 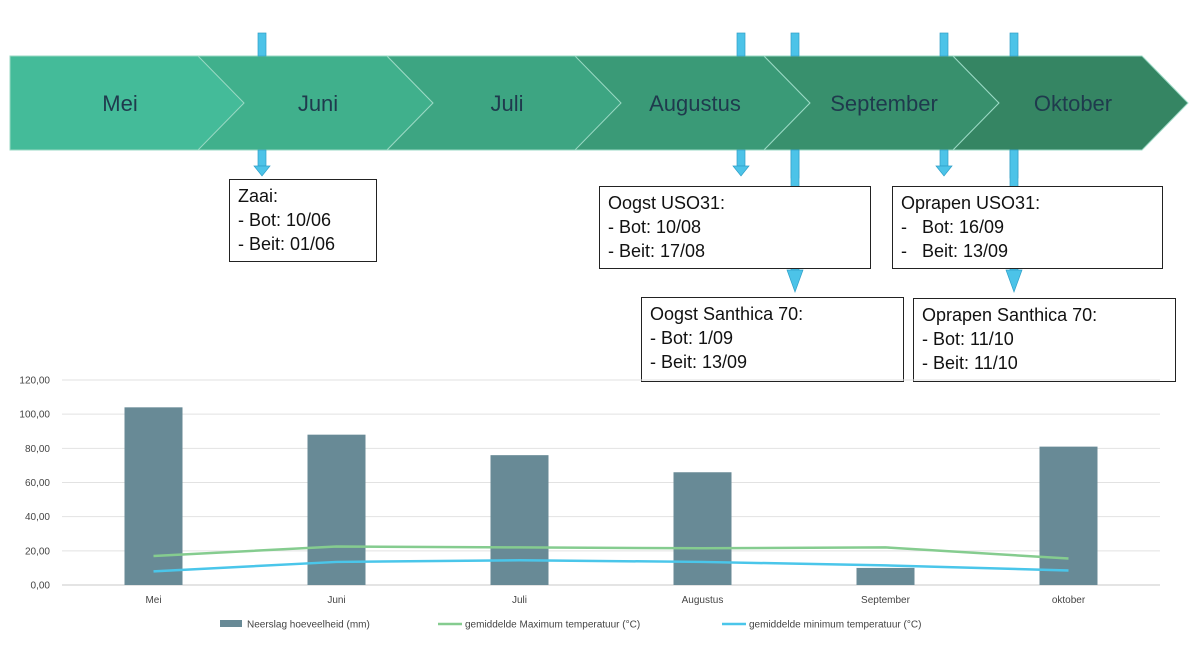 I want to click on note-line: - Bot: 11/10, so click(x=968, y=339).